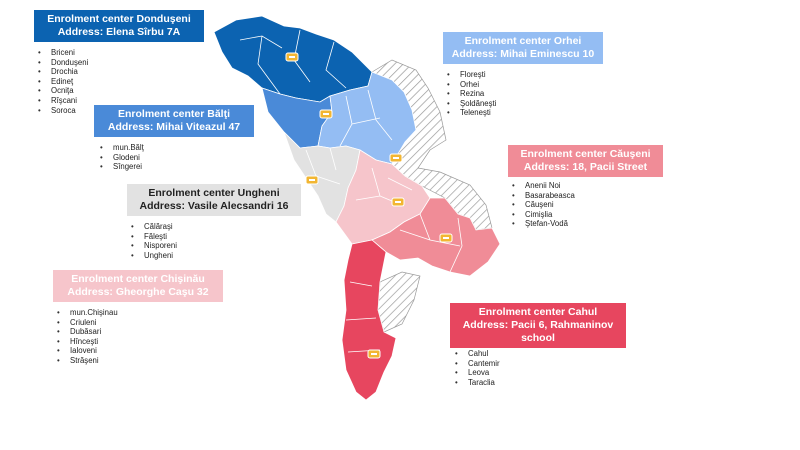 The image size is (800, 450). I want to click on district-list-cahul: Cahul Cantemir Leova Taraclia, so click(477, 368).